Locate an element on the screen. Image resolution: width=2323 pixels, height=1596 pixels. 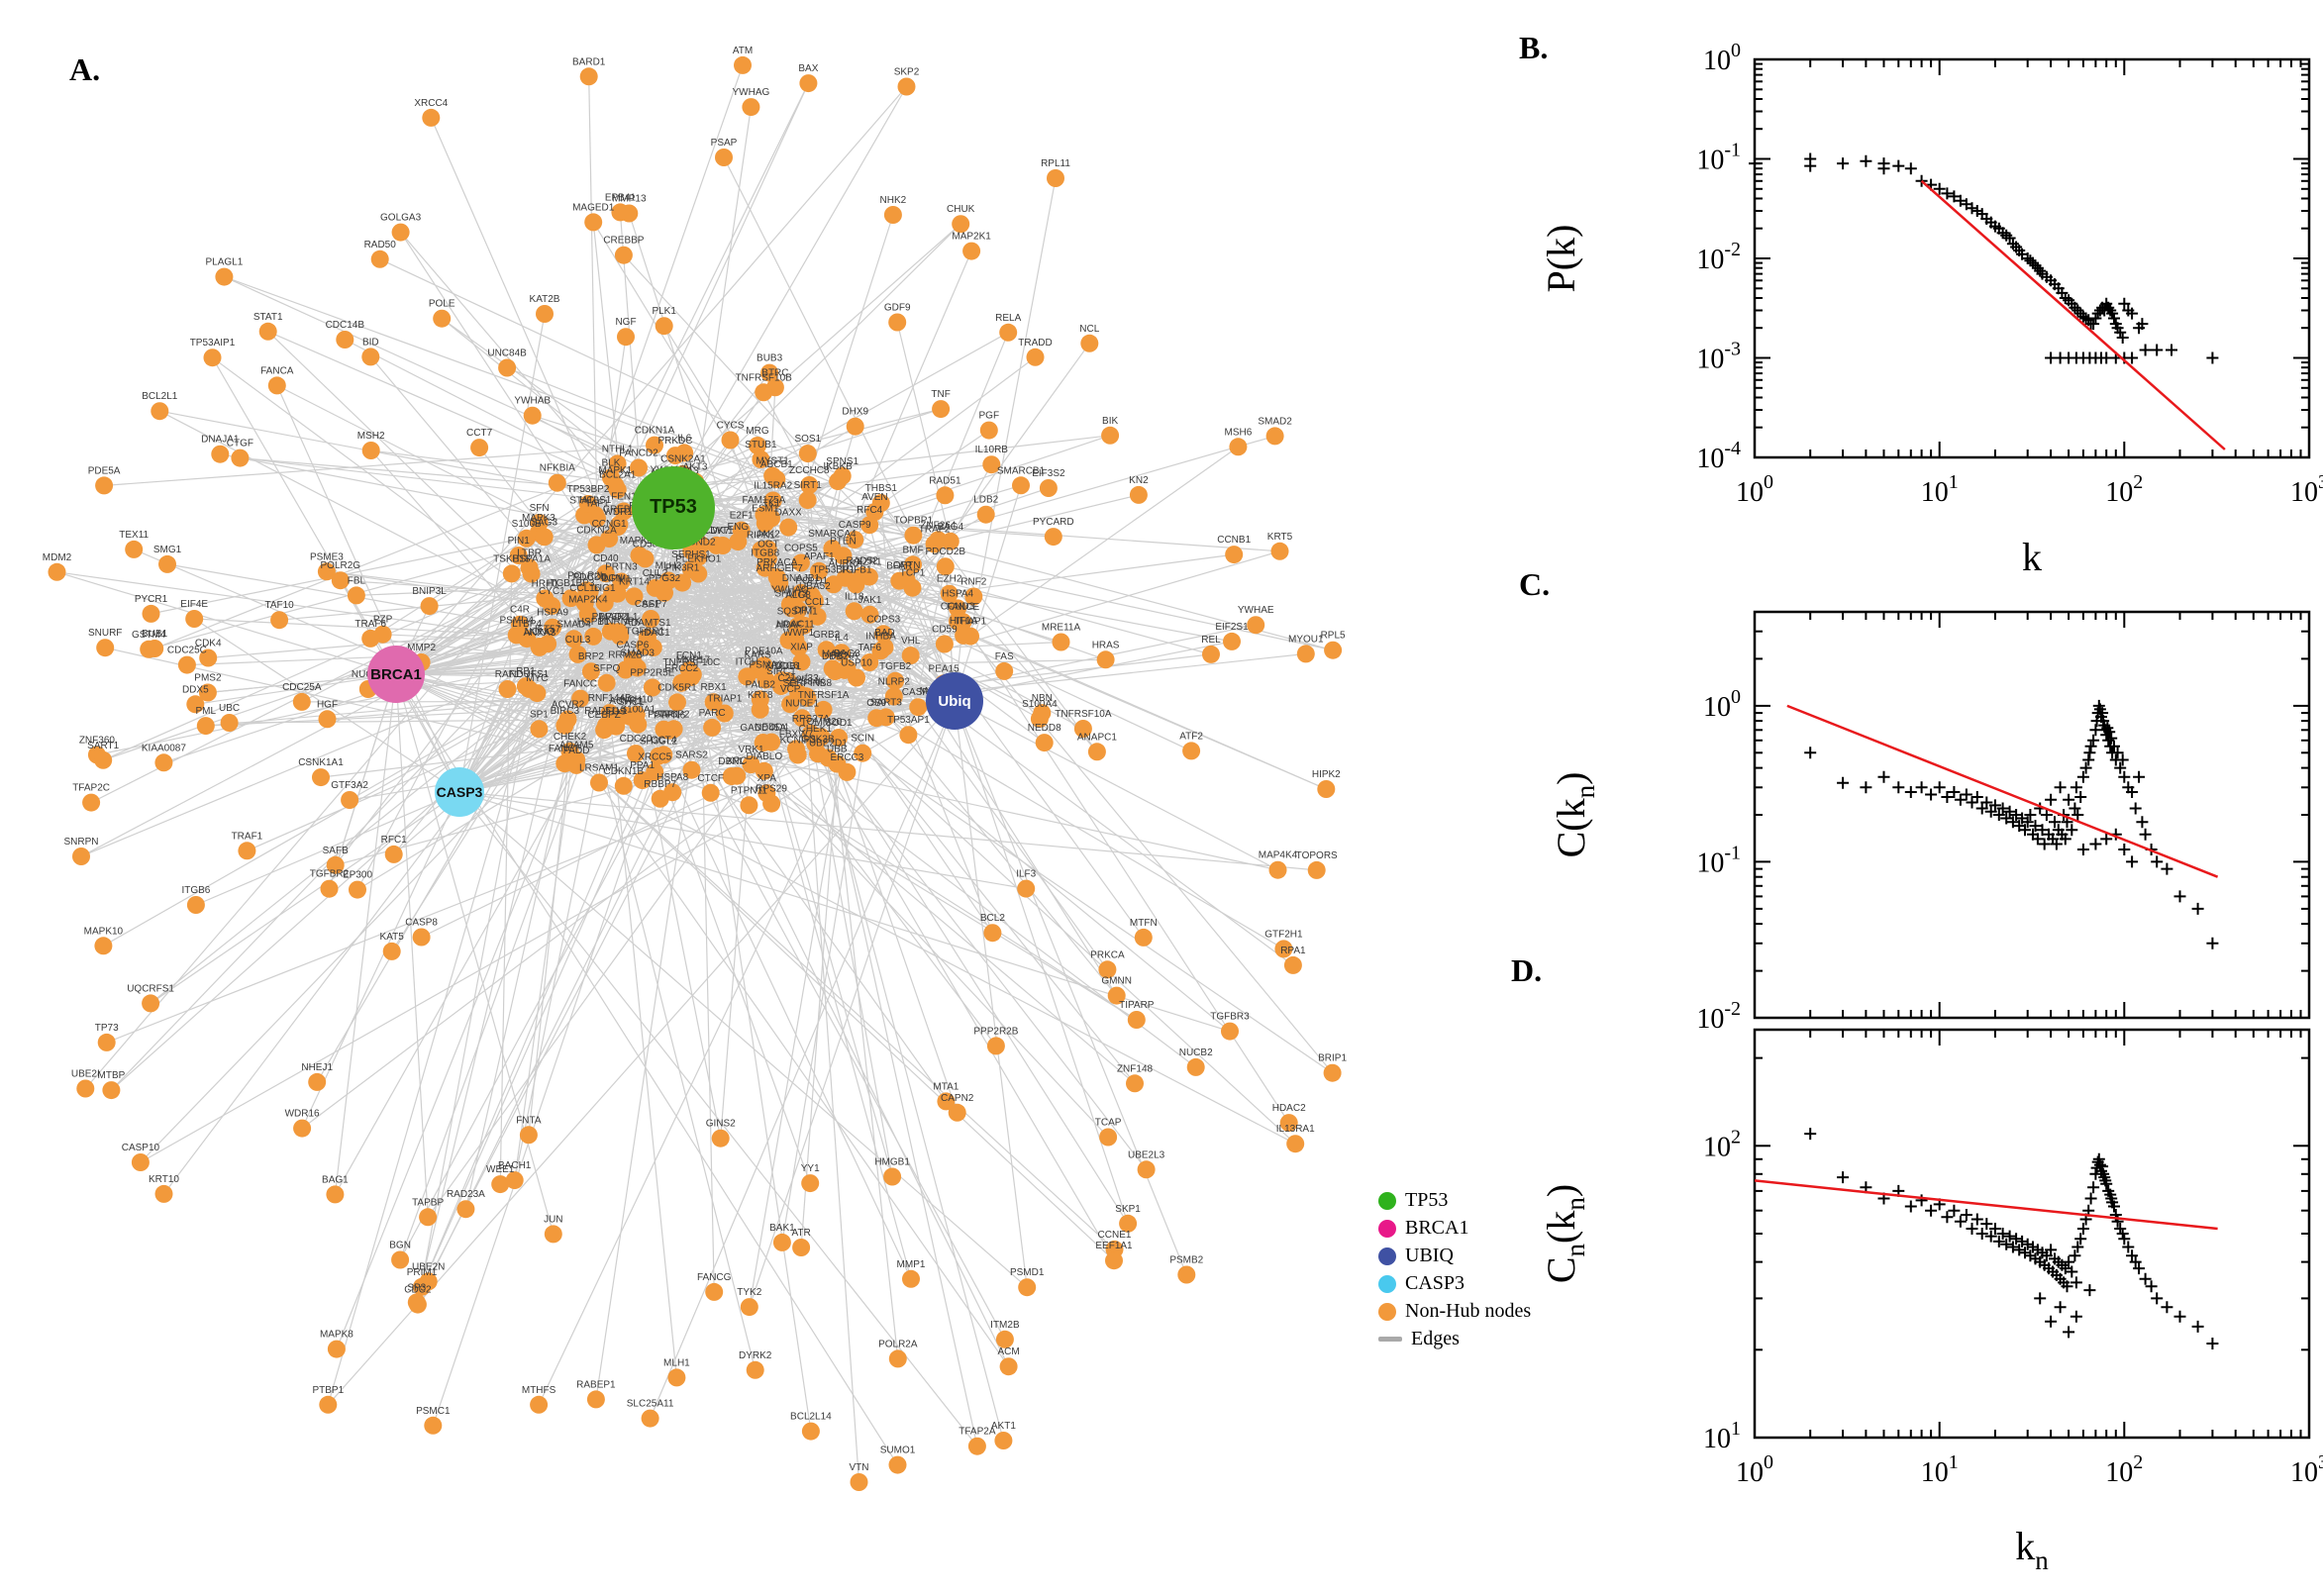
network-node-label: VHL is located at coordinates (911, 641).